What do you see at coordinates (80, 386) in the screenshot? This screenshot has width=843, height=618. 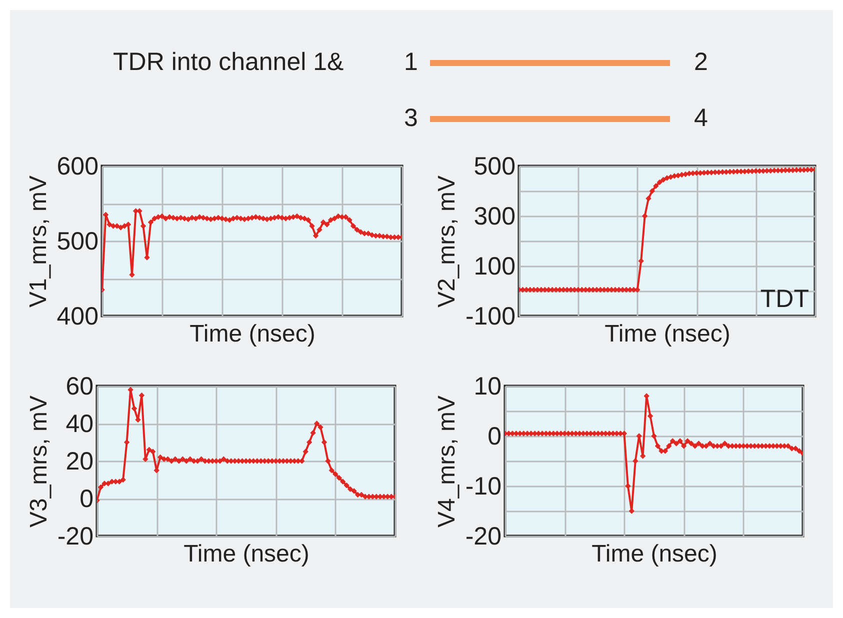 I see `y-tick-label: 60` at bounding box center [80, 386].